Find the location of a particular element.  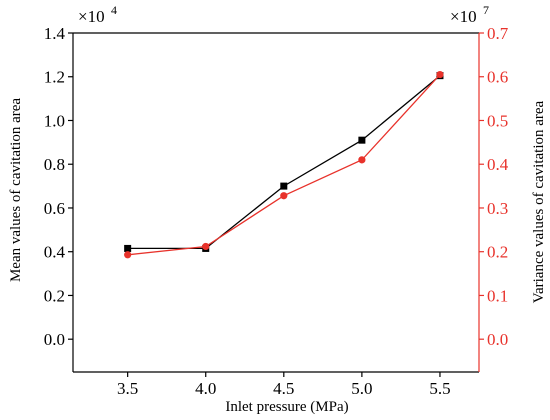

x-tick-label: 5.5 is located at coordinates (439, 388).